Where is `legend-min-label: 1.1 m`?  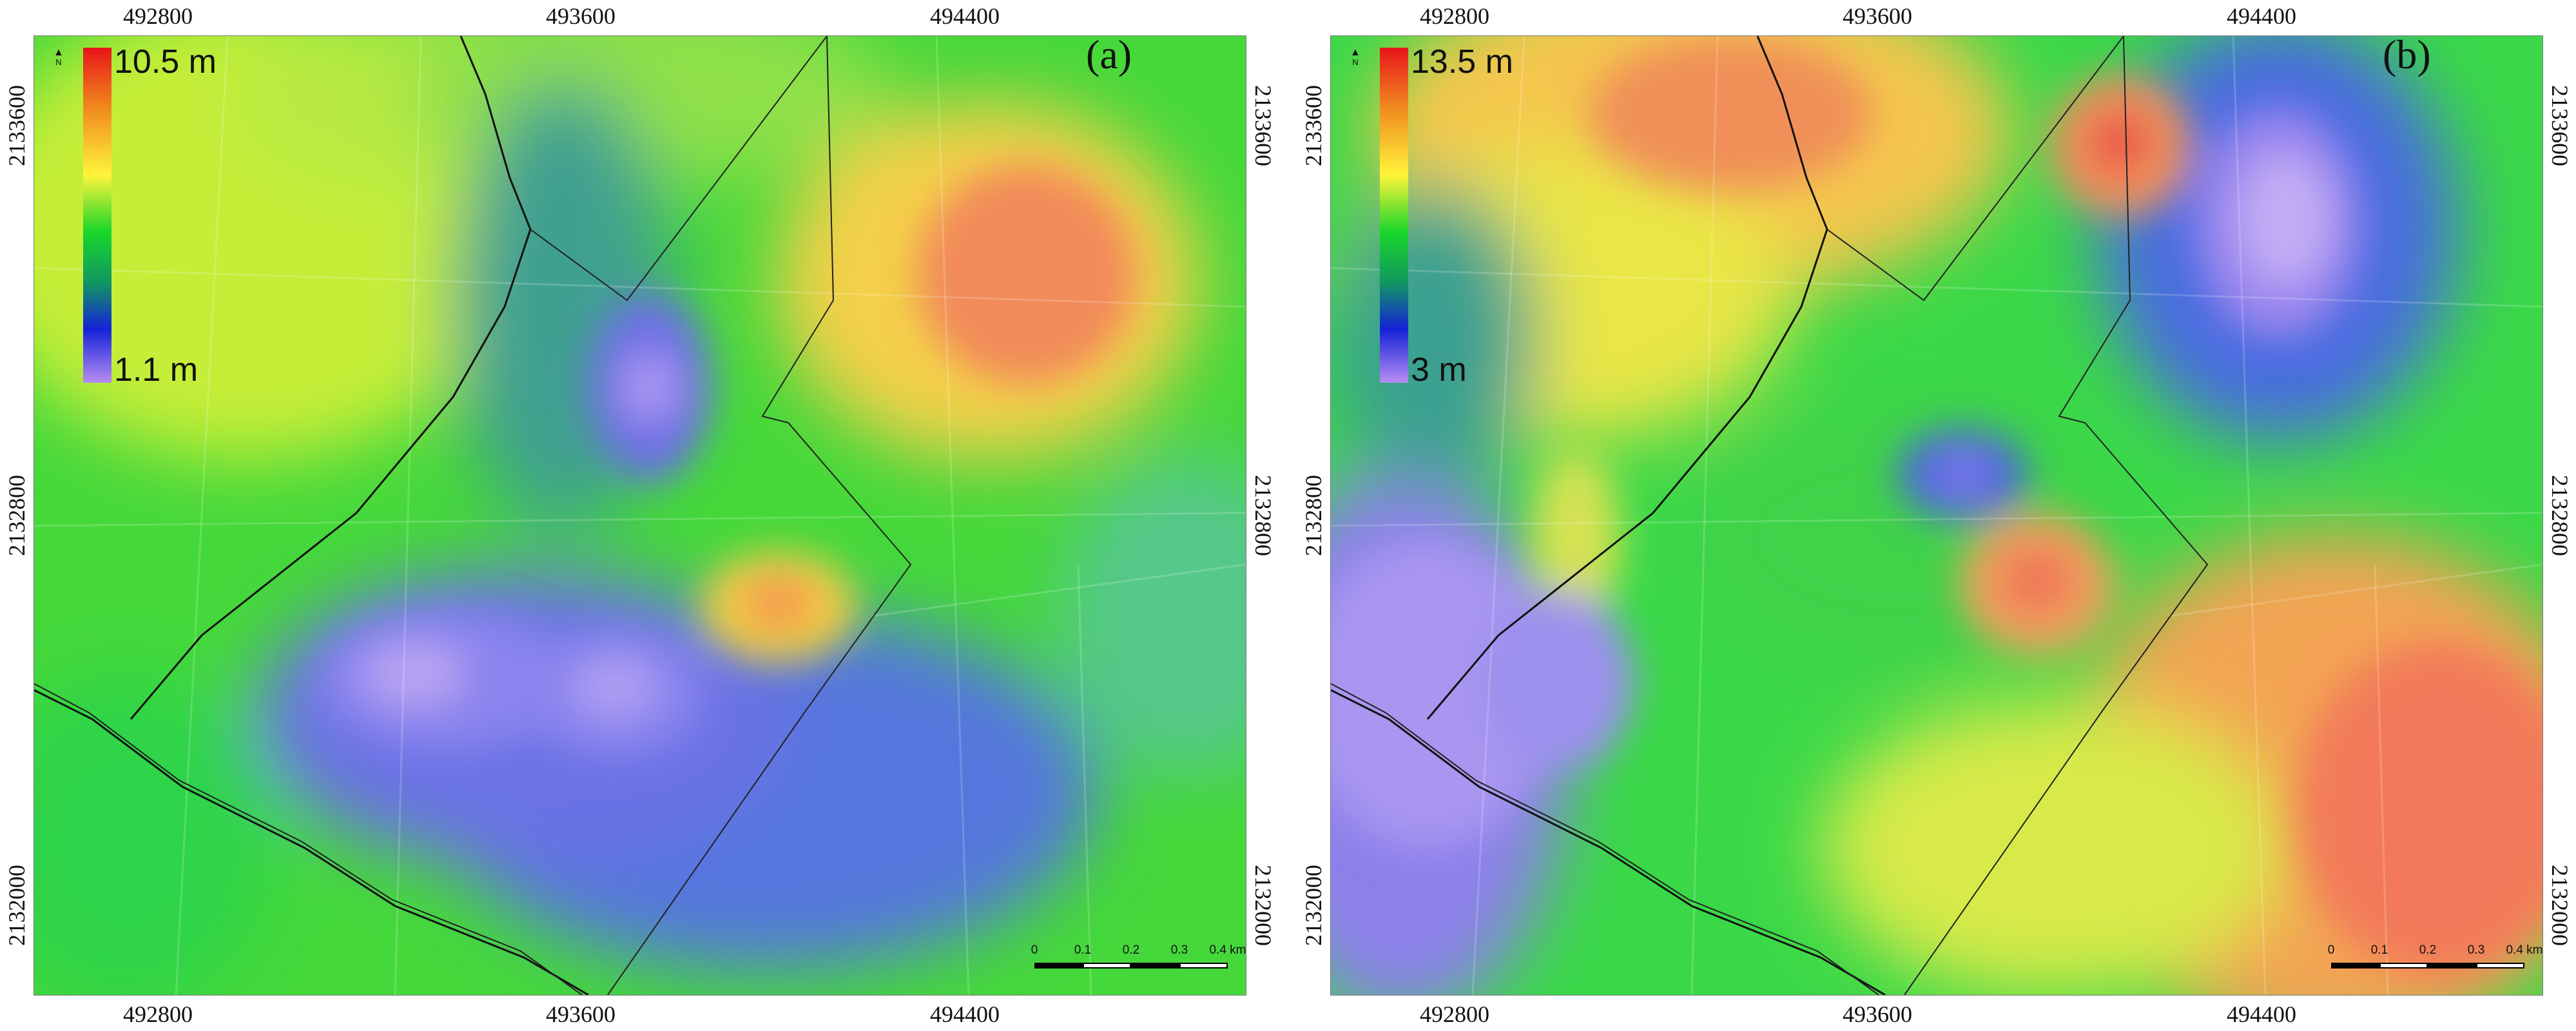 legend-min-label: 1.1 m is located at coordinates (156, 370).